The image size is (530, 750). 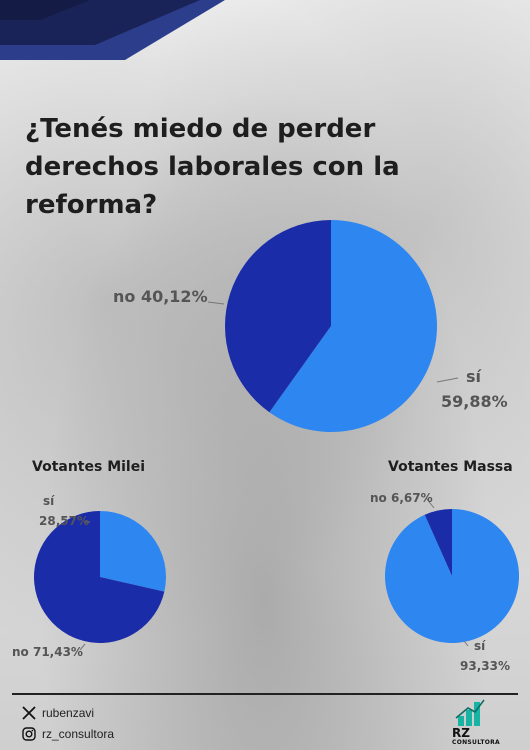 I want to click on chart-title-massa: Votantes Massa, so click(x=450, y=467).